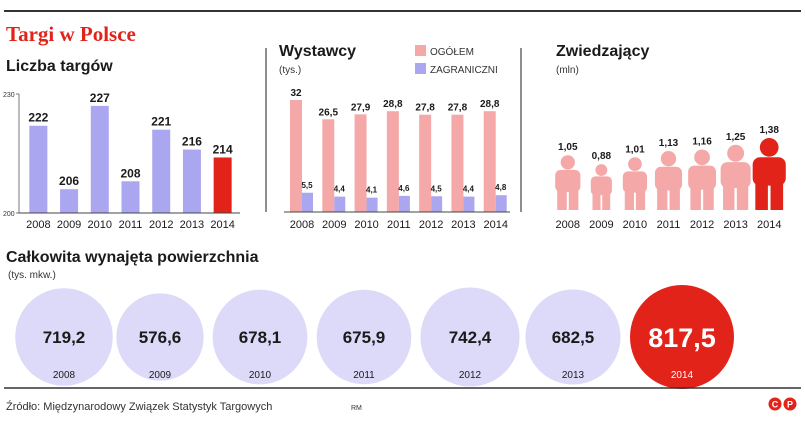  What do you see at coordinates (100, 98) in the screenshot?
I see `fairs-value-label: 227` at bounding box center [100, 98].